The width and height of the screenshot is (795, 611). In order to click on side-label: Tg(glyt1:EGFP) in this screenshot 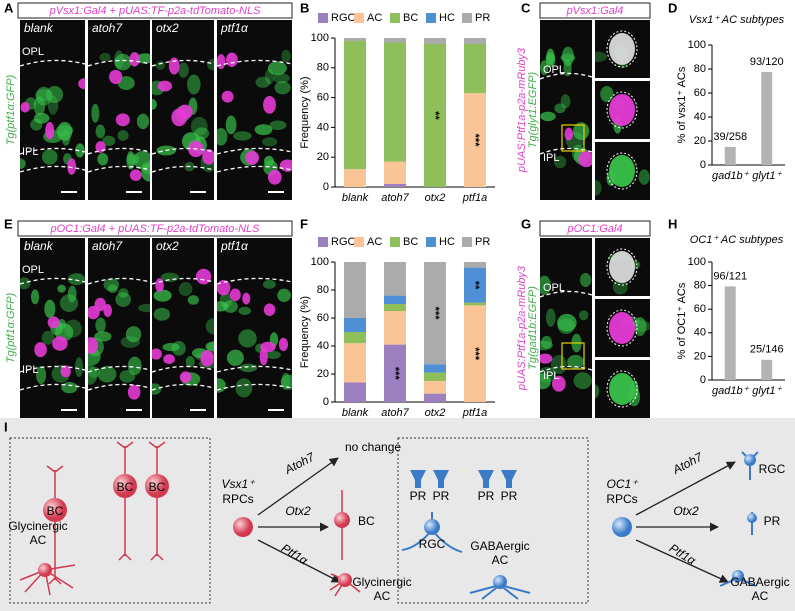, I will do `click(533, 109)`.